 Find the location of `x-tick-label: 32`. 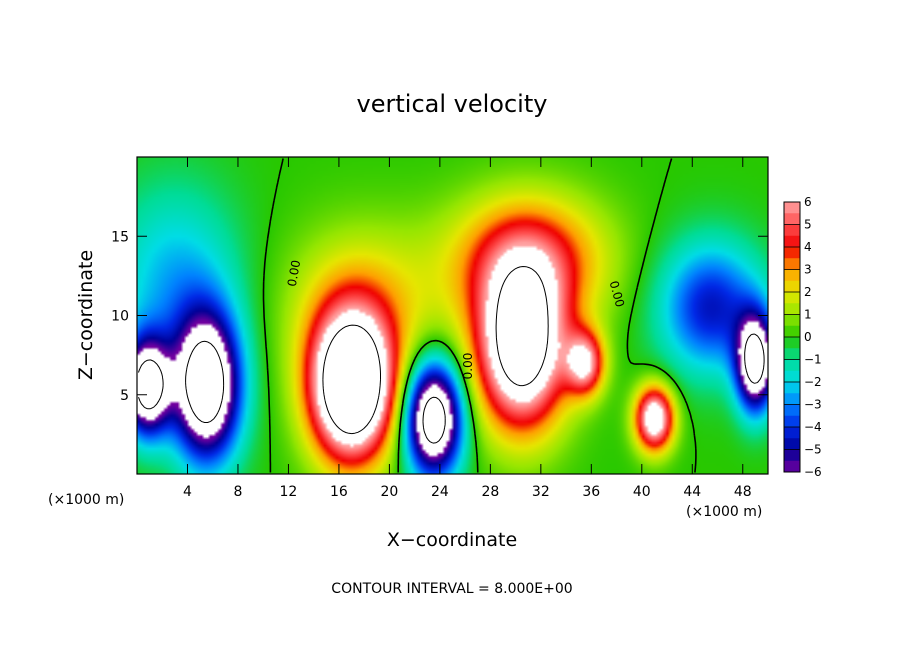

x-tick-label: 32 is located at coordinates (541, 492).